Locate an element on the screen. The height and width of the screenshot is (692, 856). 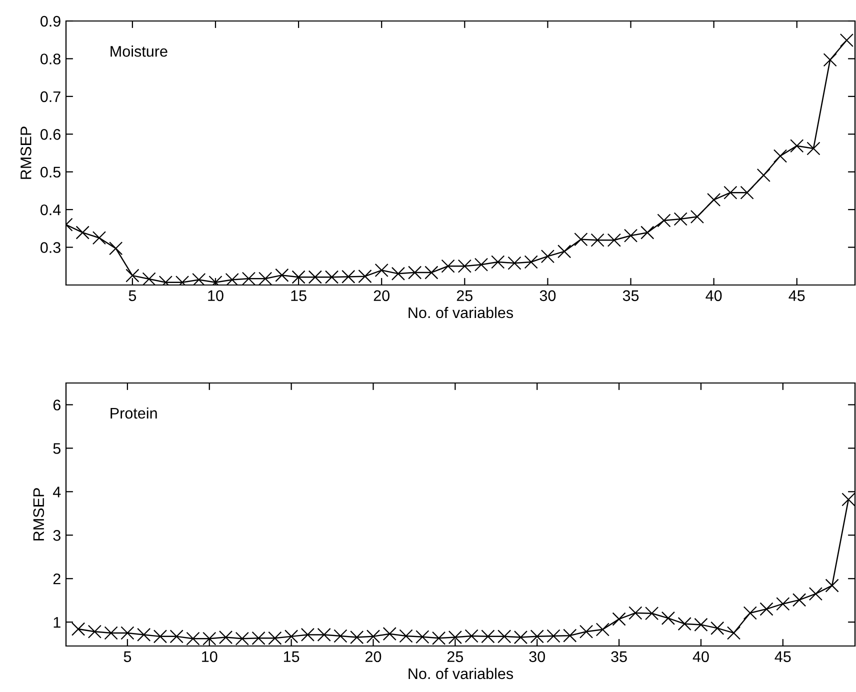
y-tick-label: 5 is located at coordinates (56, 448).